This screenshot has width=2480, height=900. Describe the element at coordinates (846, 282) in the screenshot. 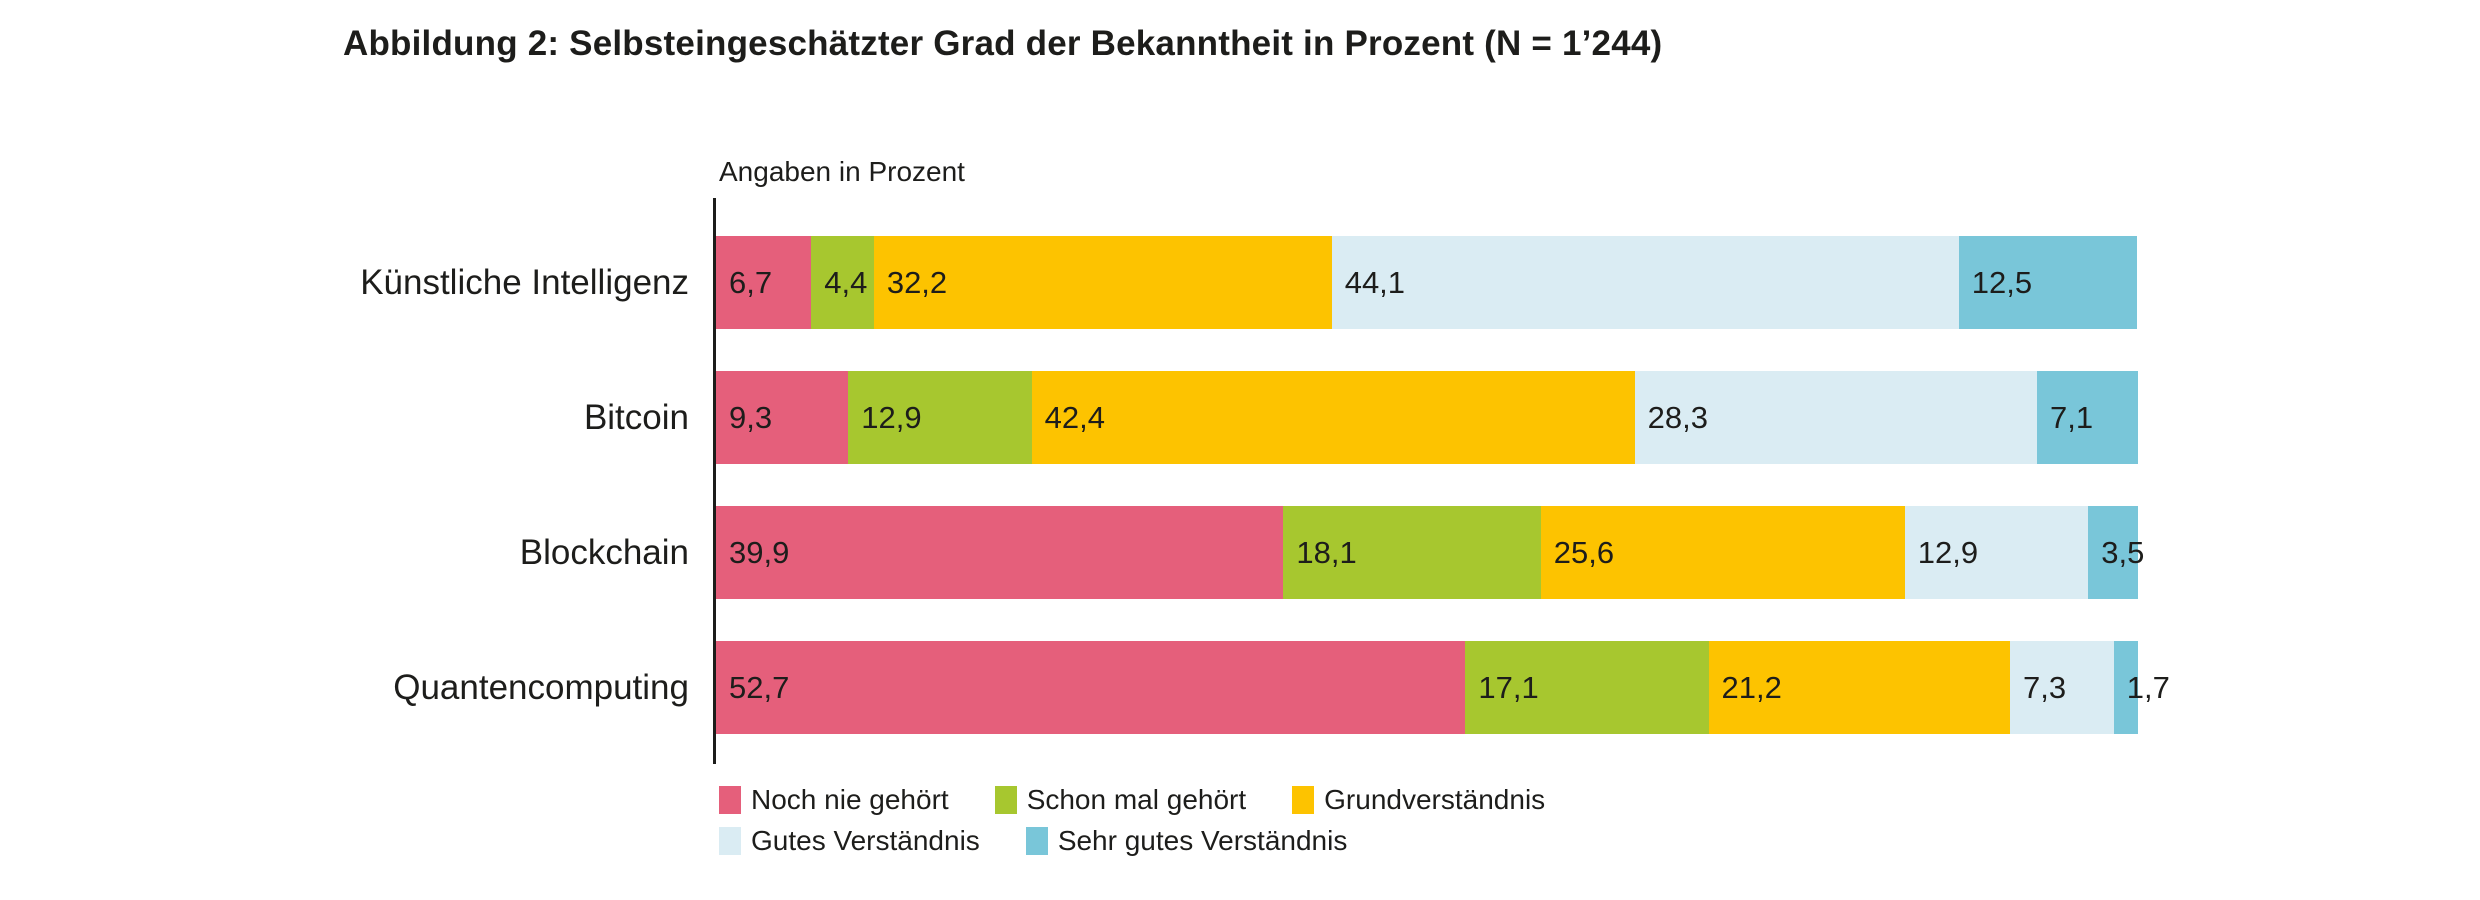

I see `segment-value-label: 4,4` at that location.